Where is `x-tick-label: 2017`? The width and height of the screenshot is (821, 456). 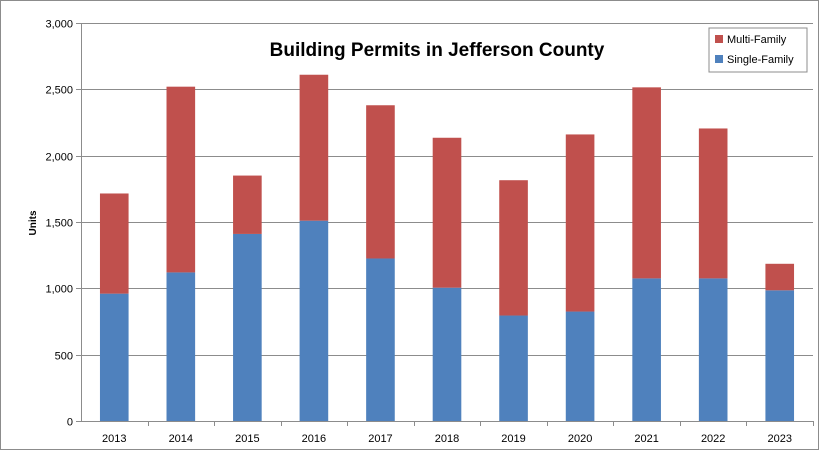 x-tick-label: 2017 is located at coordinates (380, 439).